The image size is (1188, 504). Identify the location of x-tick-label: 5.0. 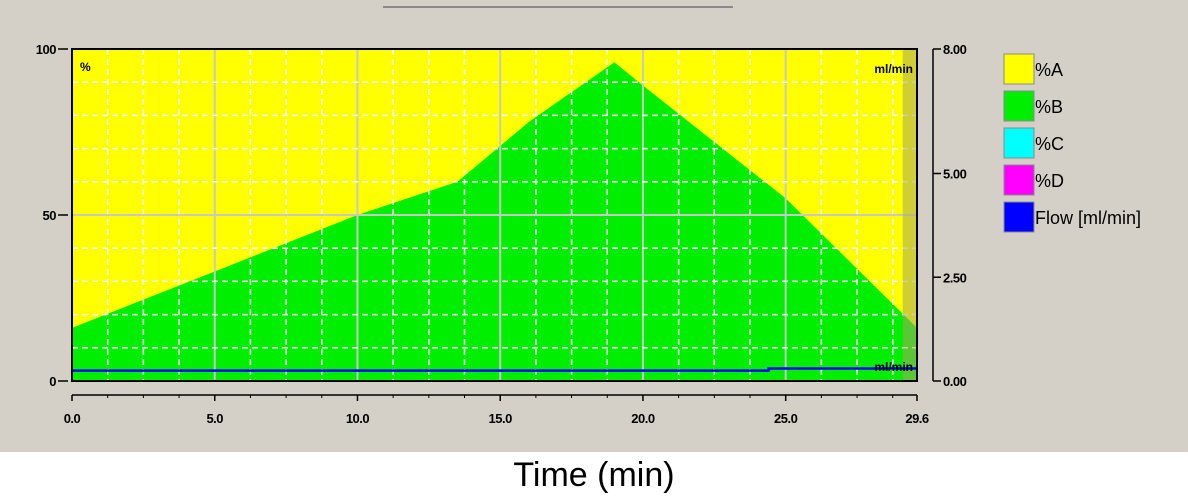
(214, 418).